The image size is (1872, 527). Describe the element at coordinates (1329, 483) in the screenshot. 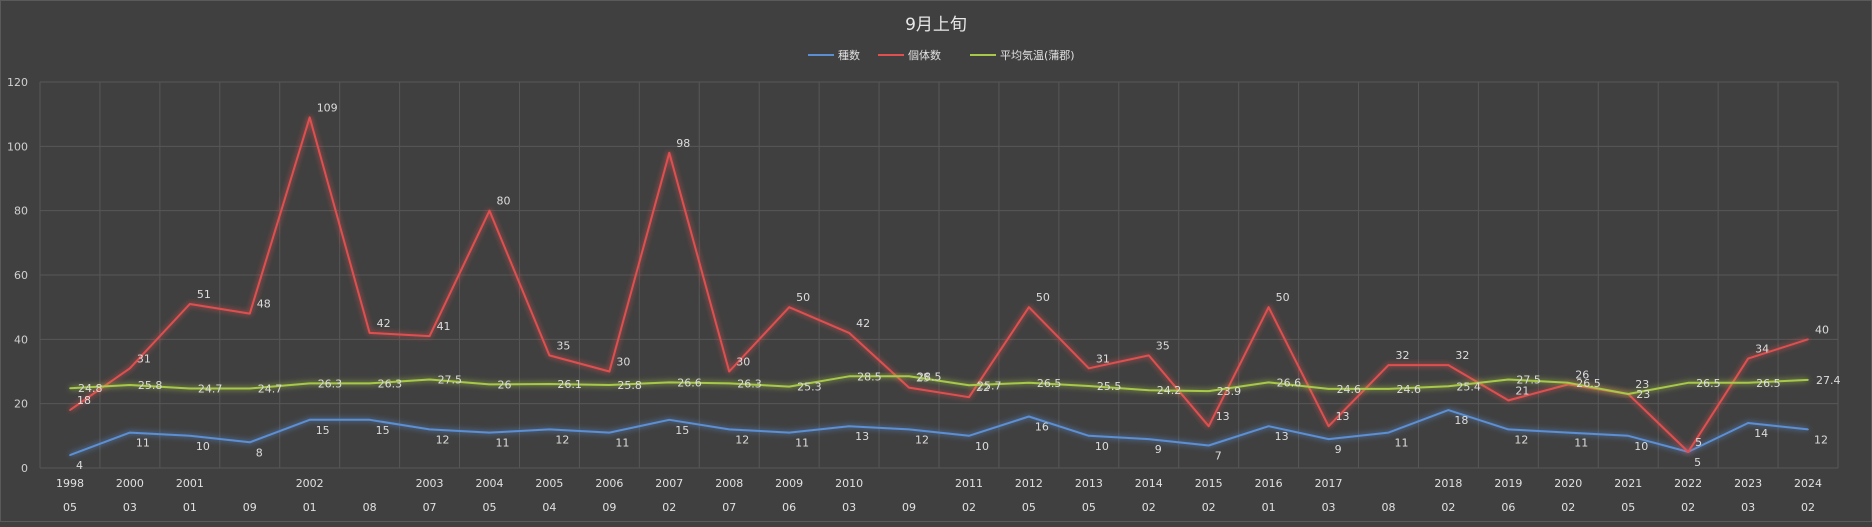

I see `x-tick-label-year: 2017` at that location.